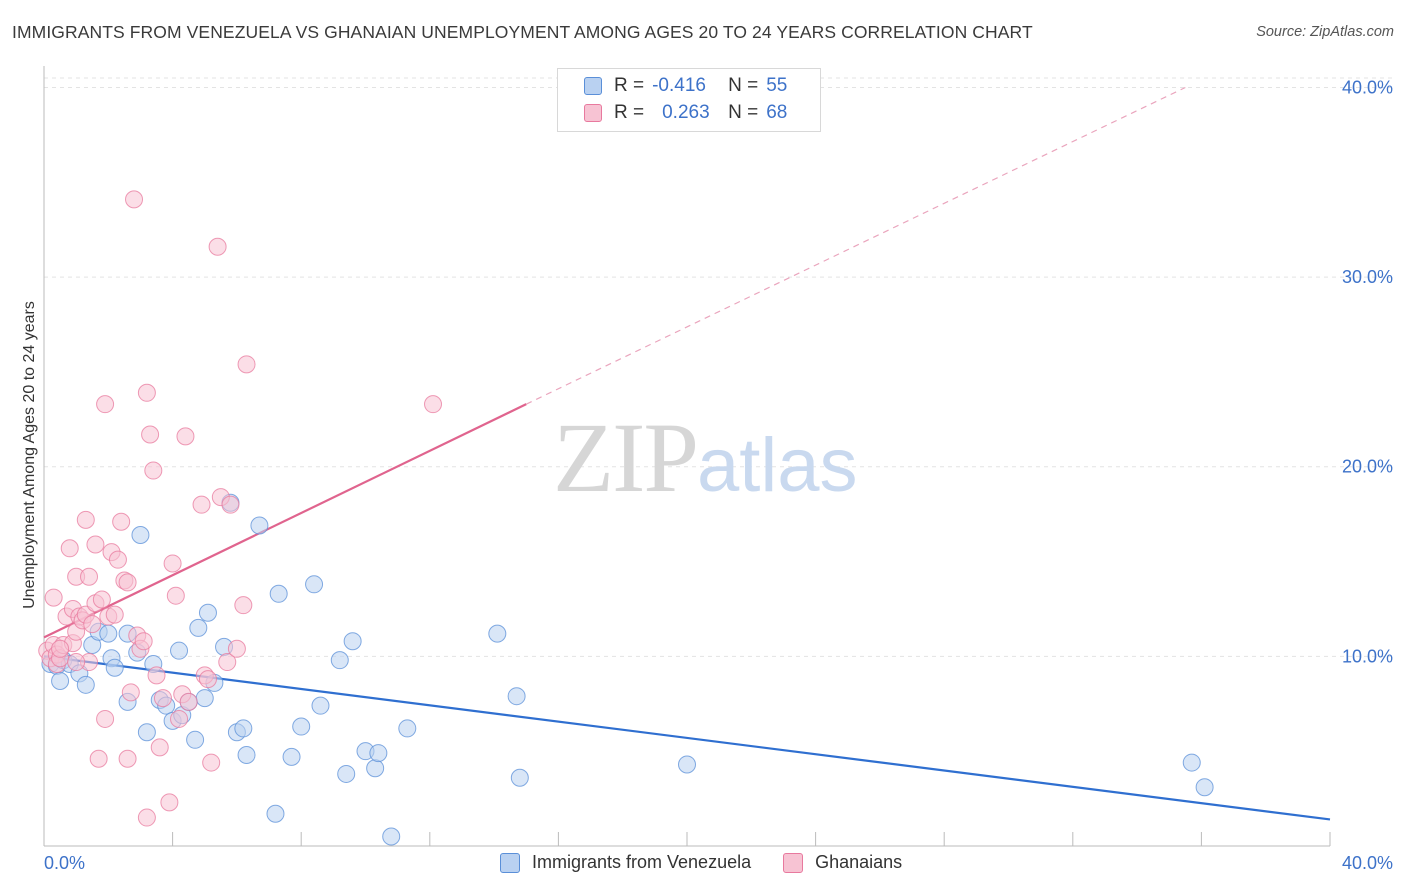 The image size is (1406, 892). Describe the element at coordinates (1367, 863) in the screenshot. I see `x-tick-label: 40.0%` at that location.